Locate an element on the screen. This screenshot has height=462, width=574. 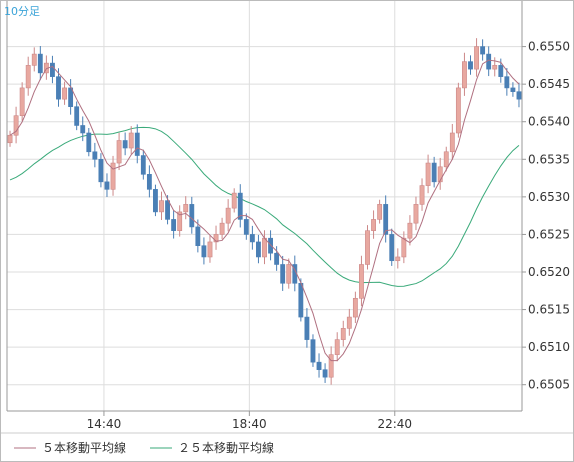
y-tick-label: 0.6525 is located at coordinates (549, 234).